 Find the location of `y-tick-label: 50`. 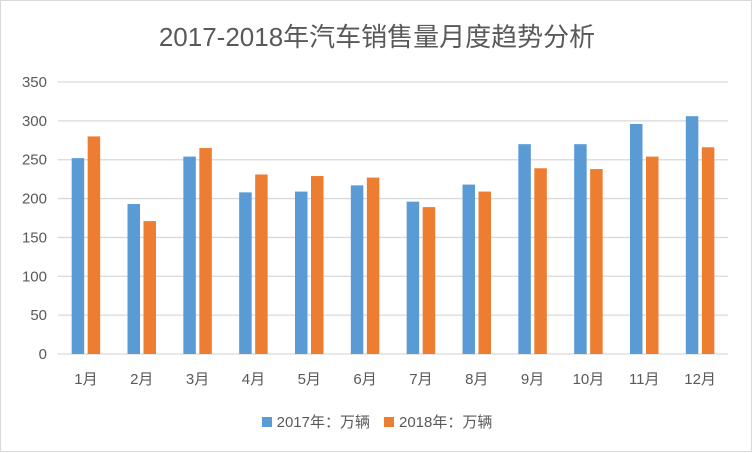

y-tick-label: 50 is located at coordinates (38, 315).